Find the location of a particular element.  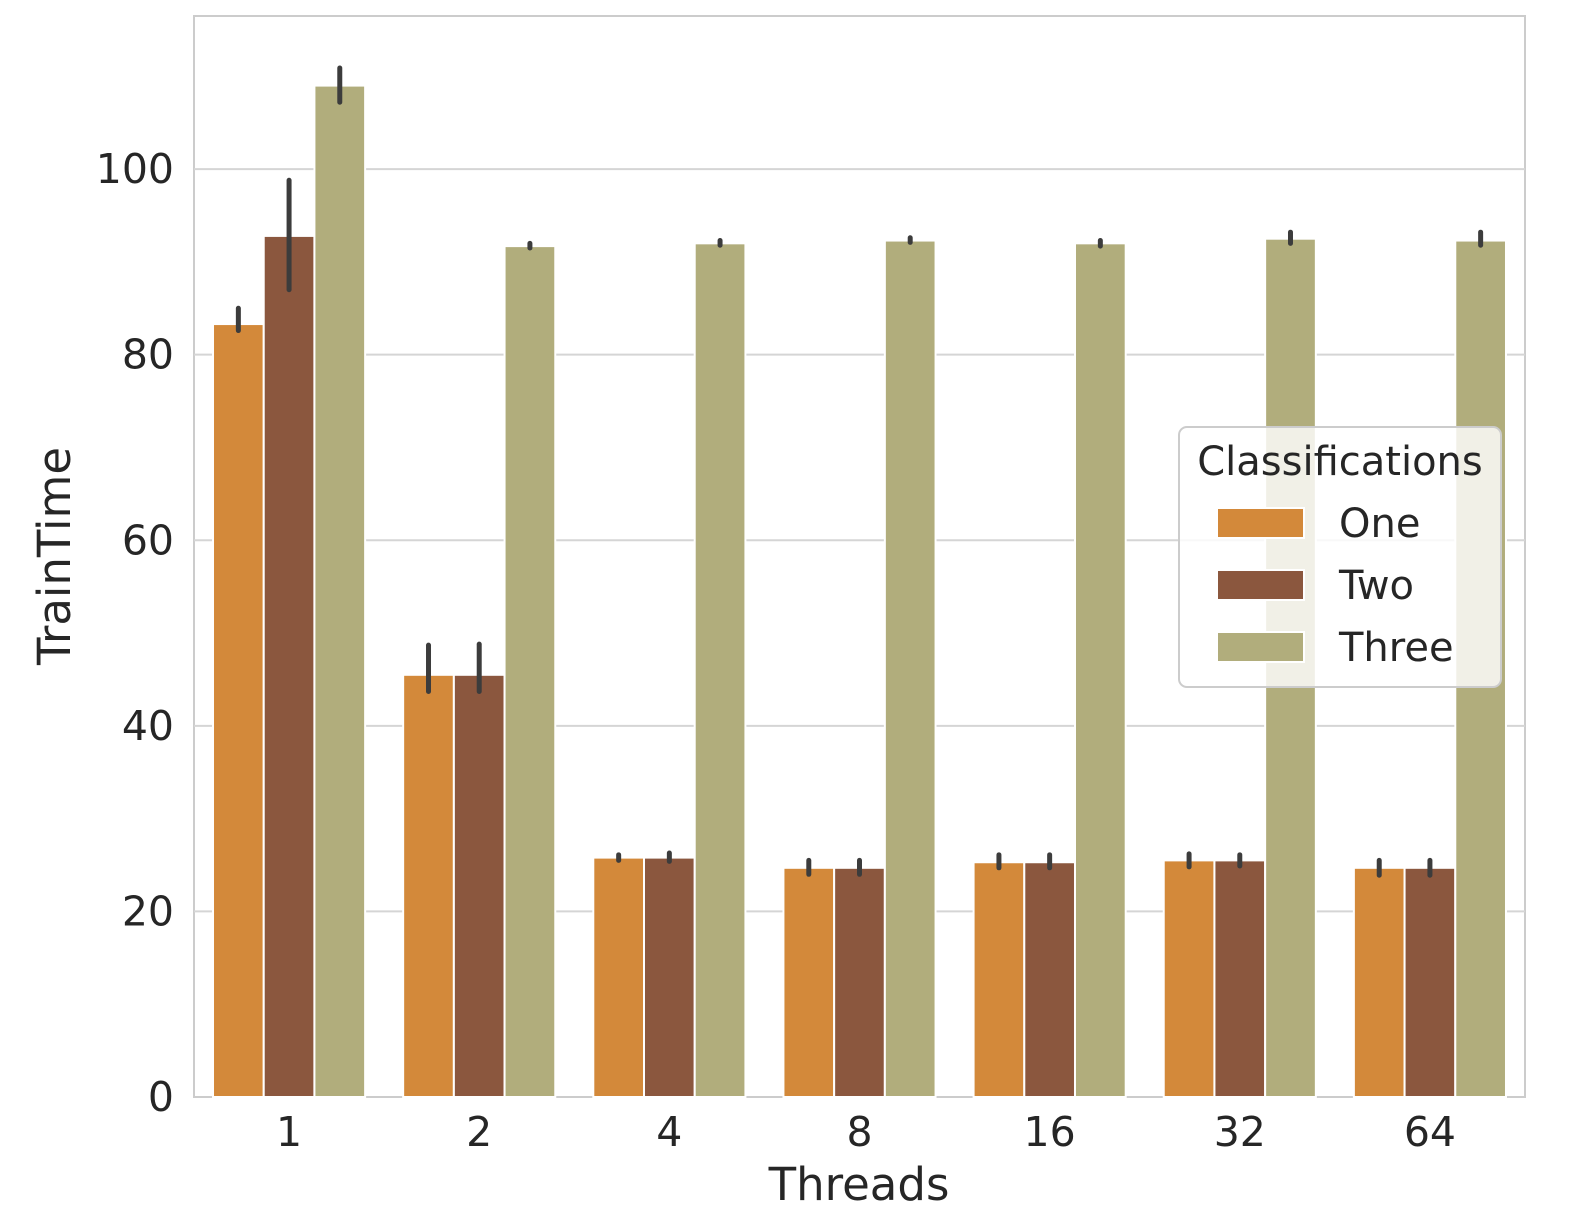

x-tick-label: 64 is located at coordinates (1430, 1132).